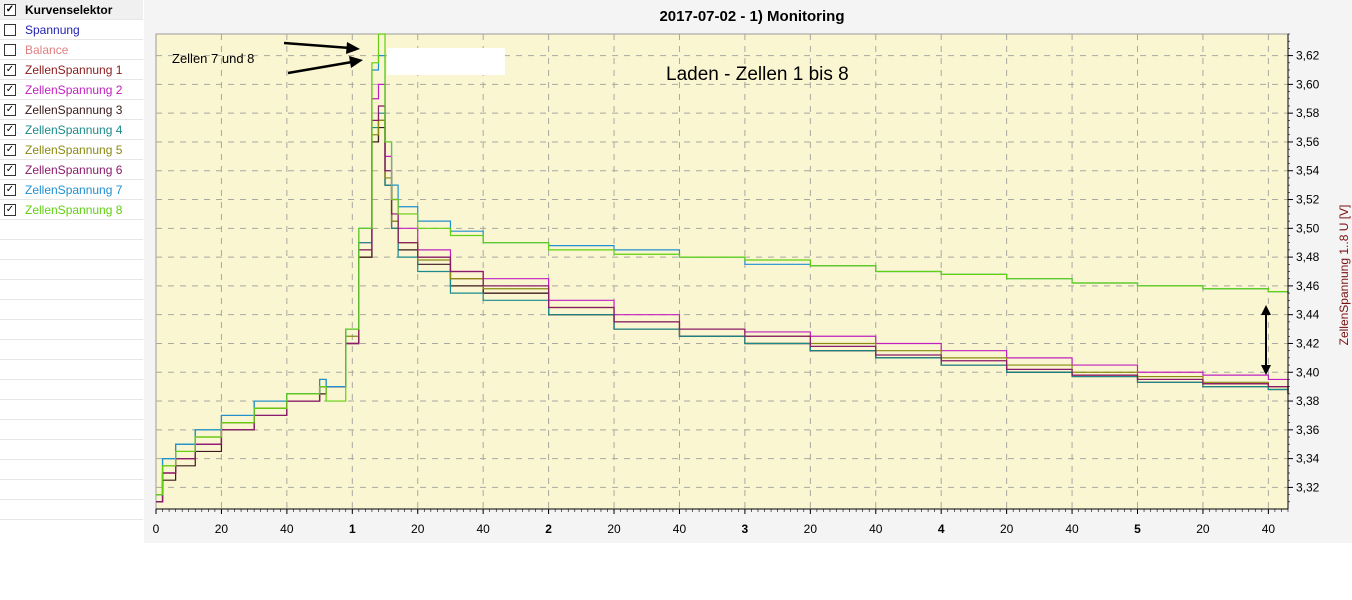 The image size is (1352, 600). Describe the element at coordinates (751, 16) in the screenshot. I see `chart-title: 2017-07-02 - 1) Monitoring` at that location.